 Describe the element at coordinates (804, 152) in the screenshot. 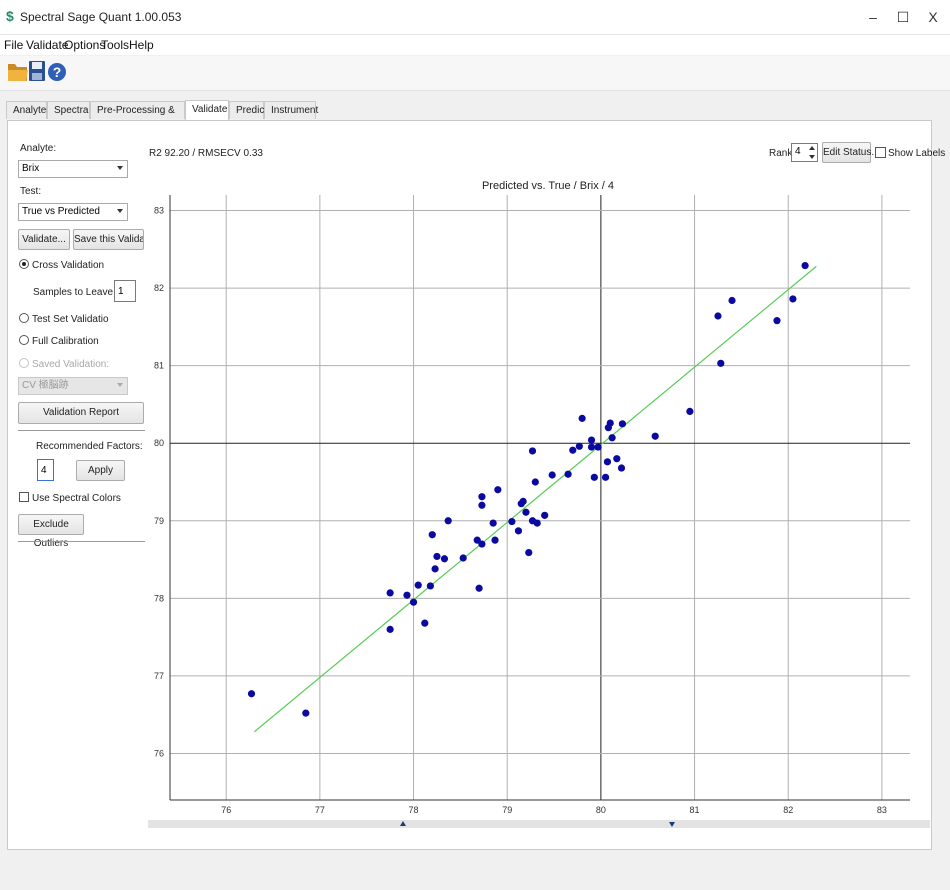

I see `rank-spinbox: 4` at that location.